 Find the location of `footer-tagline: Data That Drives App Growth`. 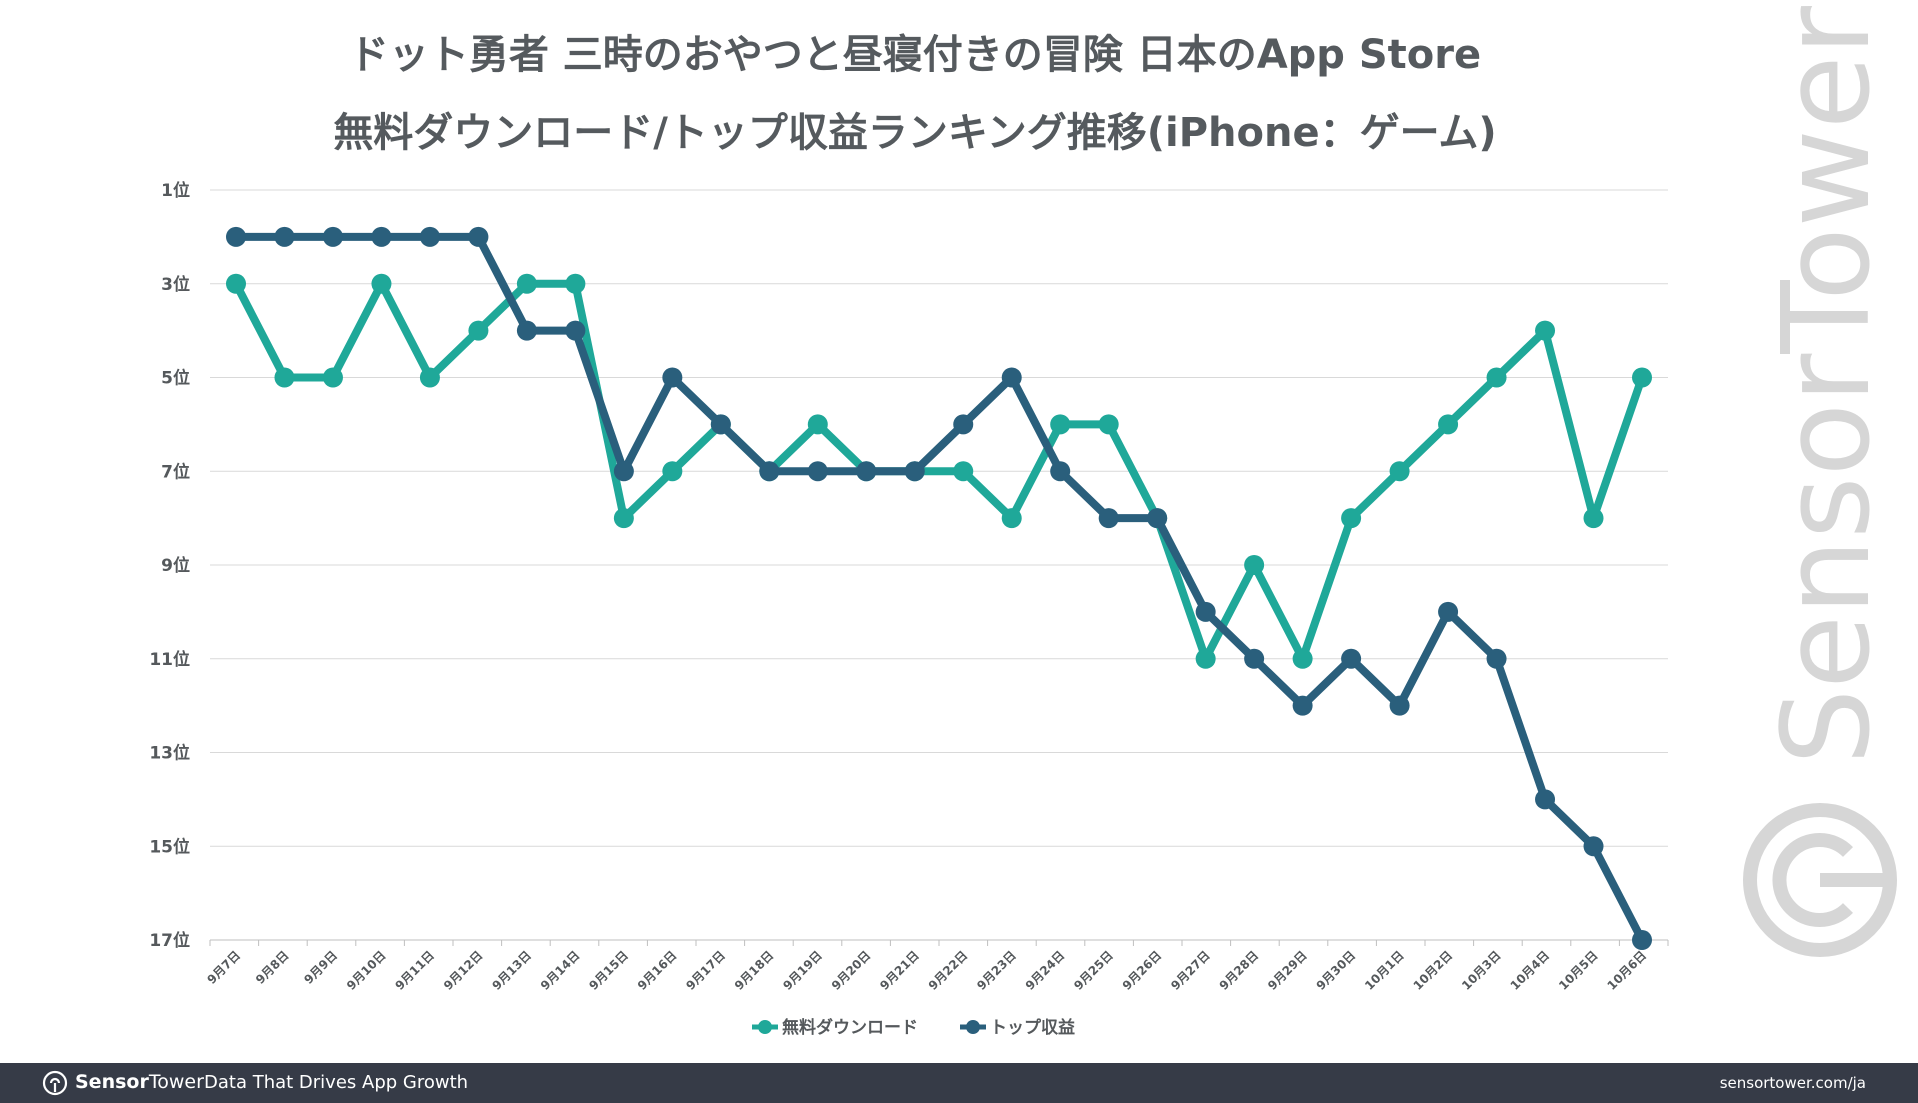

footer-tagline: Data That Drives App Growth is located at coordinates (336, 1082).